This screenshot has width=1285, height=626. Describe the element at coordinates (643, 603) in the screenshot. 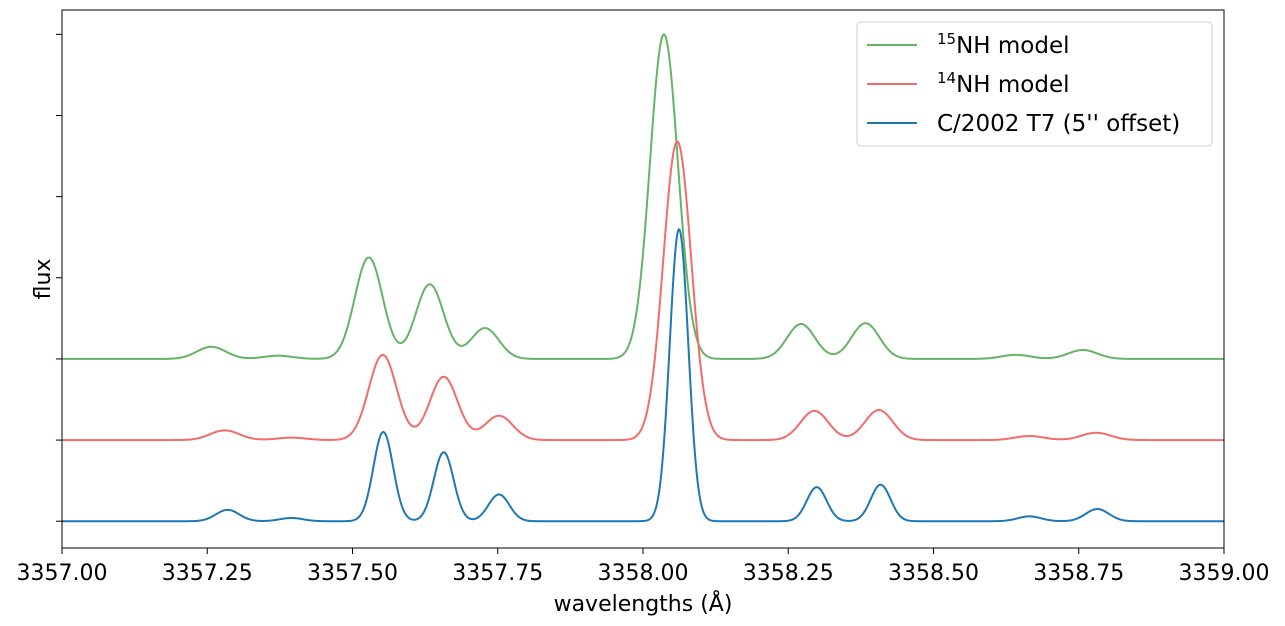

I see `x-axis-label: wavelengths (Å)` at that location.